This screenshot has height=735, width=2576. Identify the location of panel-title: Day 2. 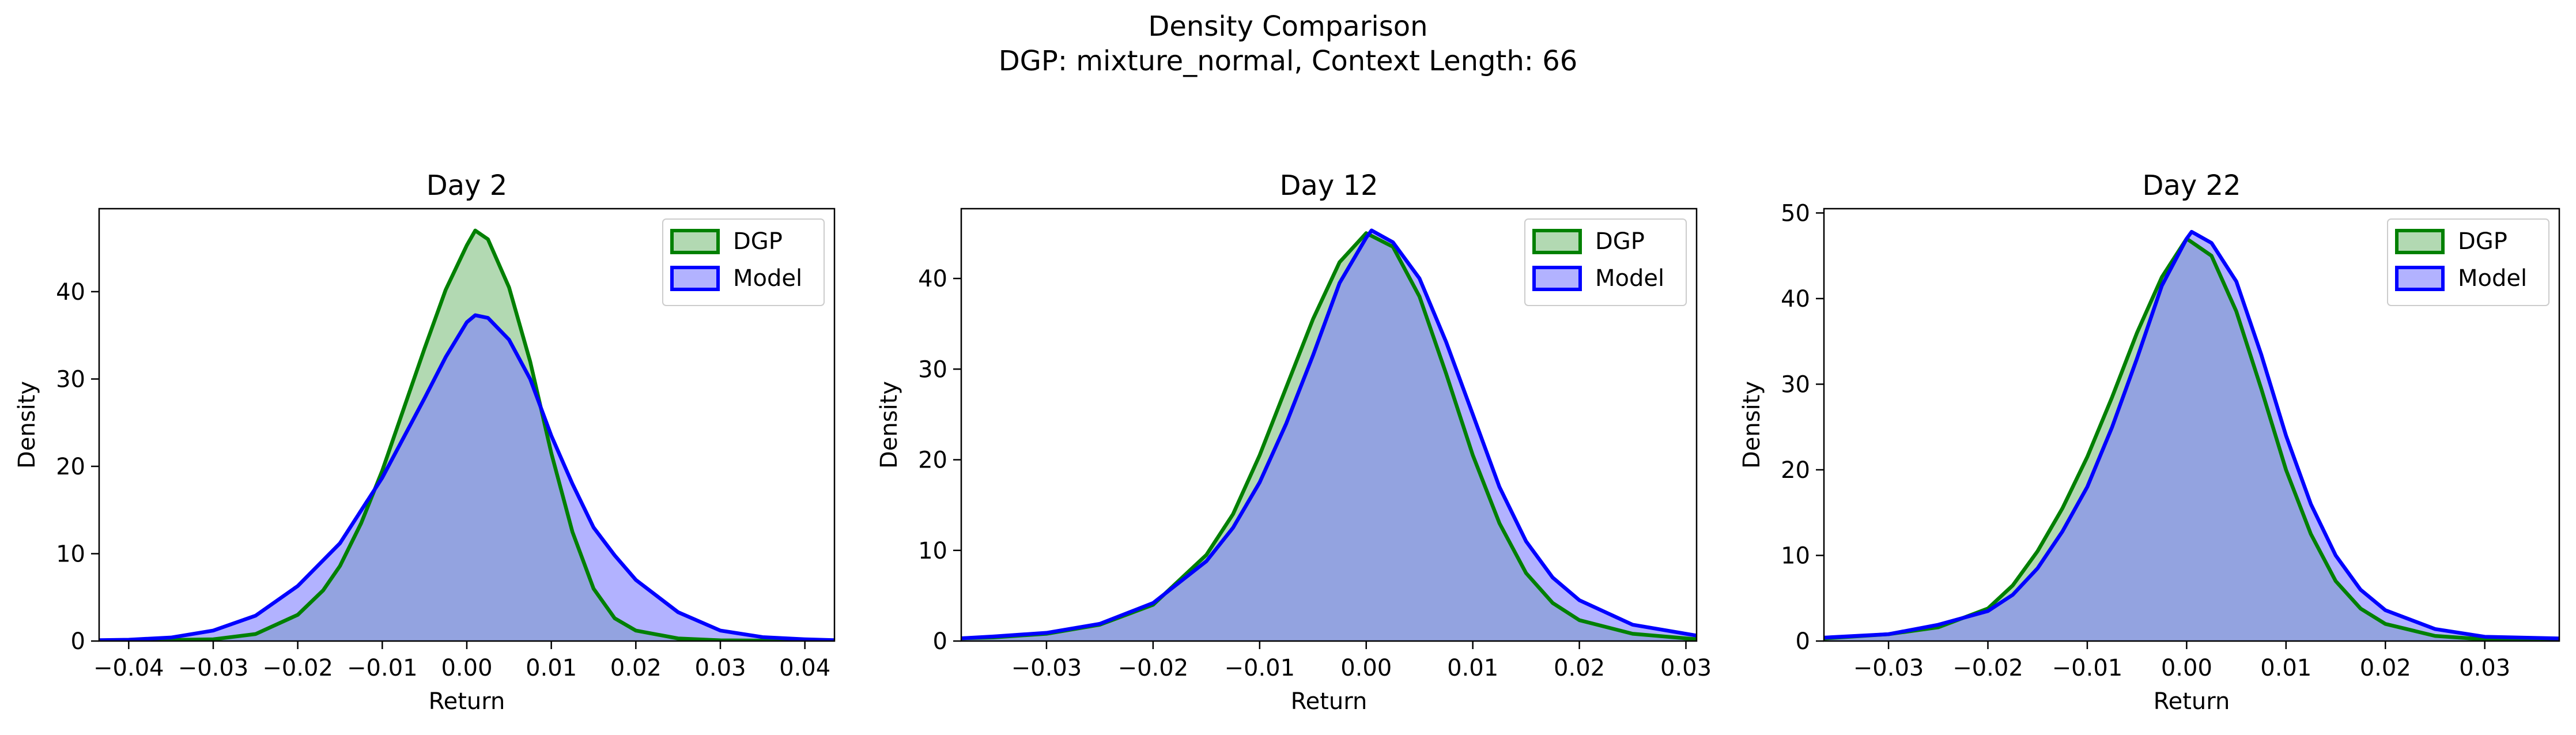
(467, 185).